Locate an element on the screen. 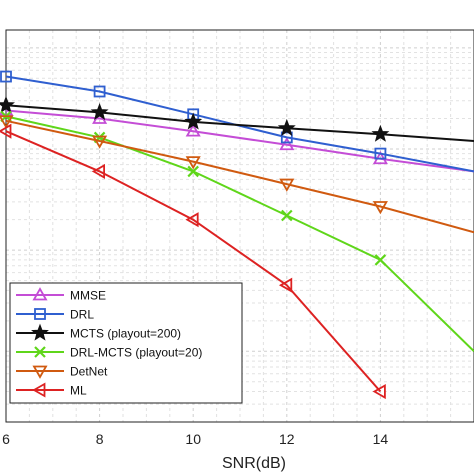 The width and height of the screenshot is (474, 474). legend-box is located at coordinates (126, 343).